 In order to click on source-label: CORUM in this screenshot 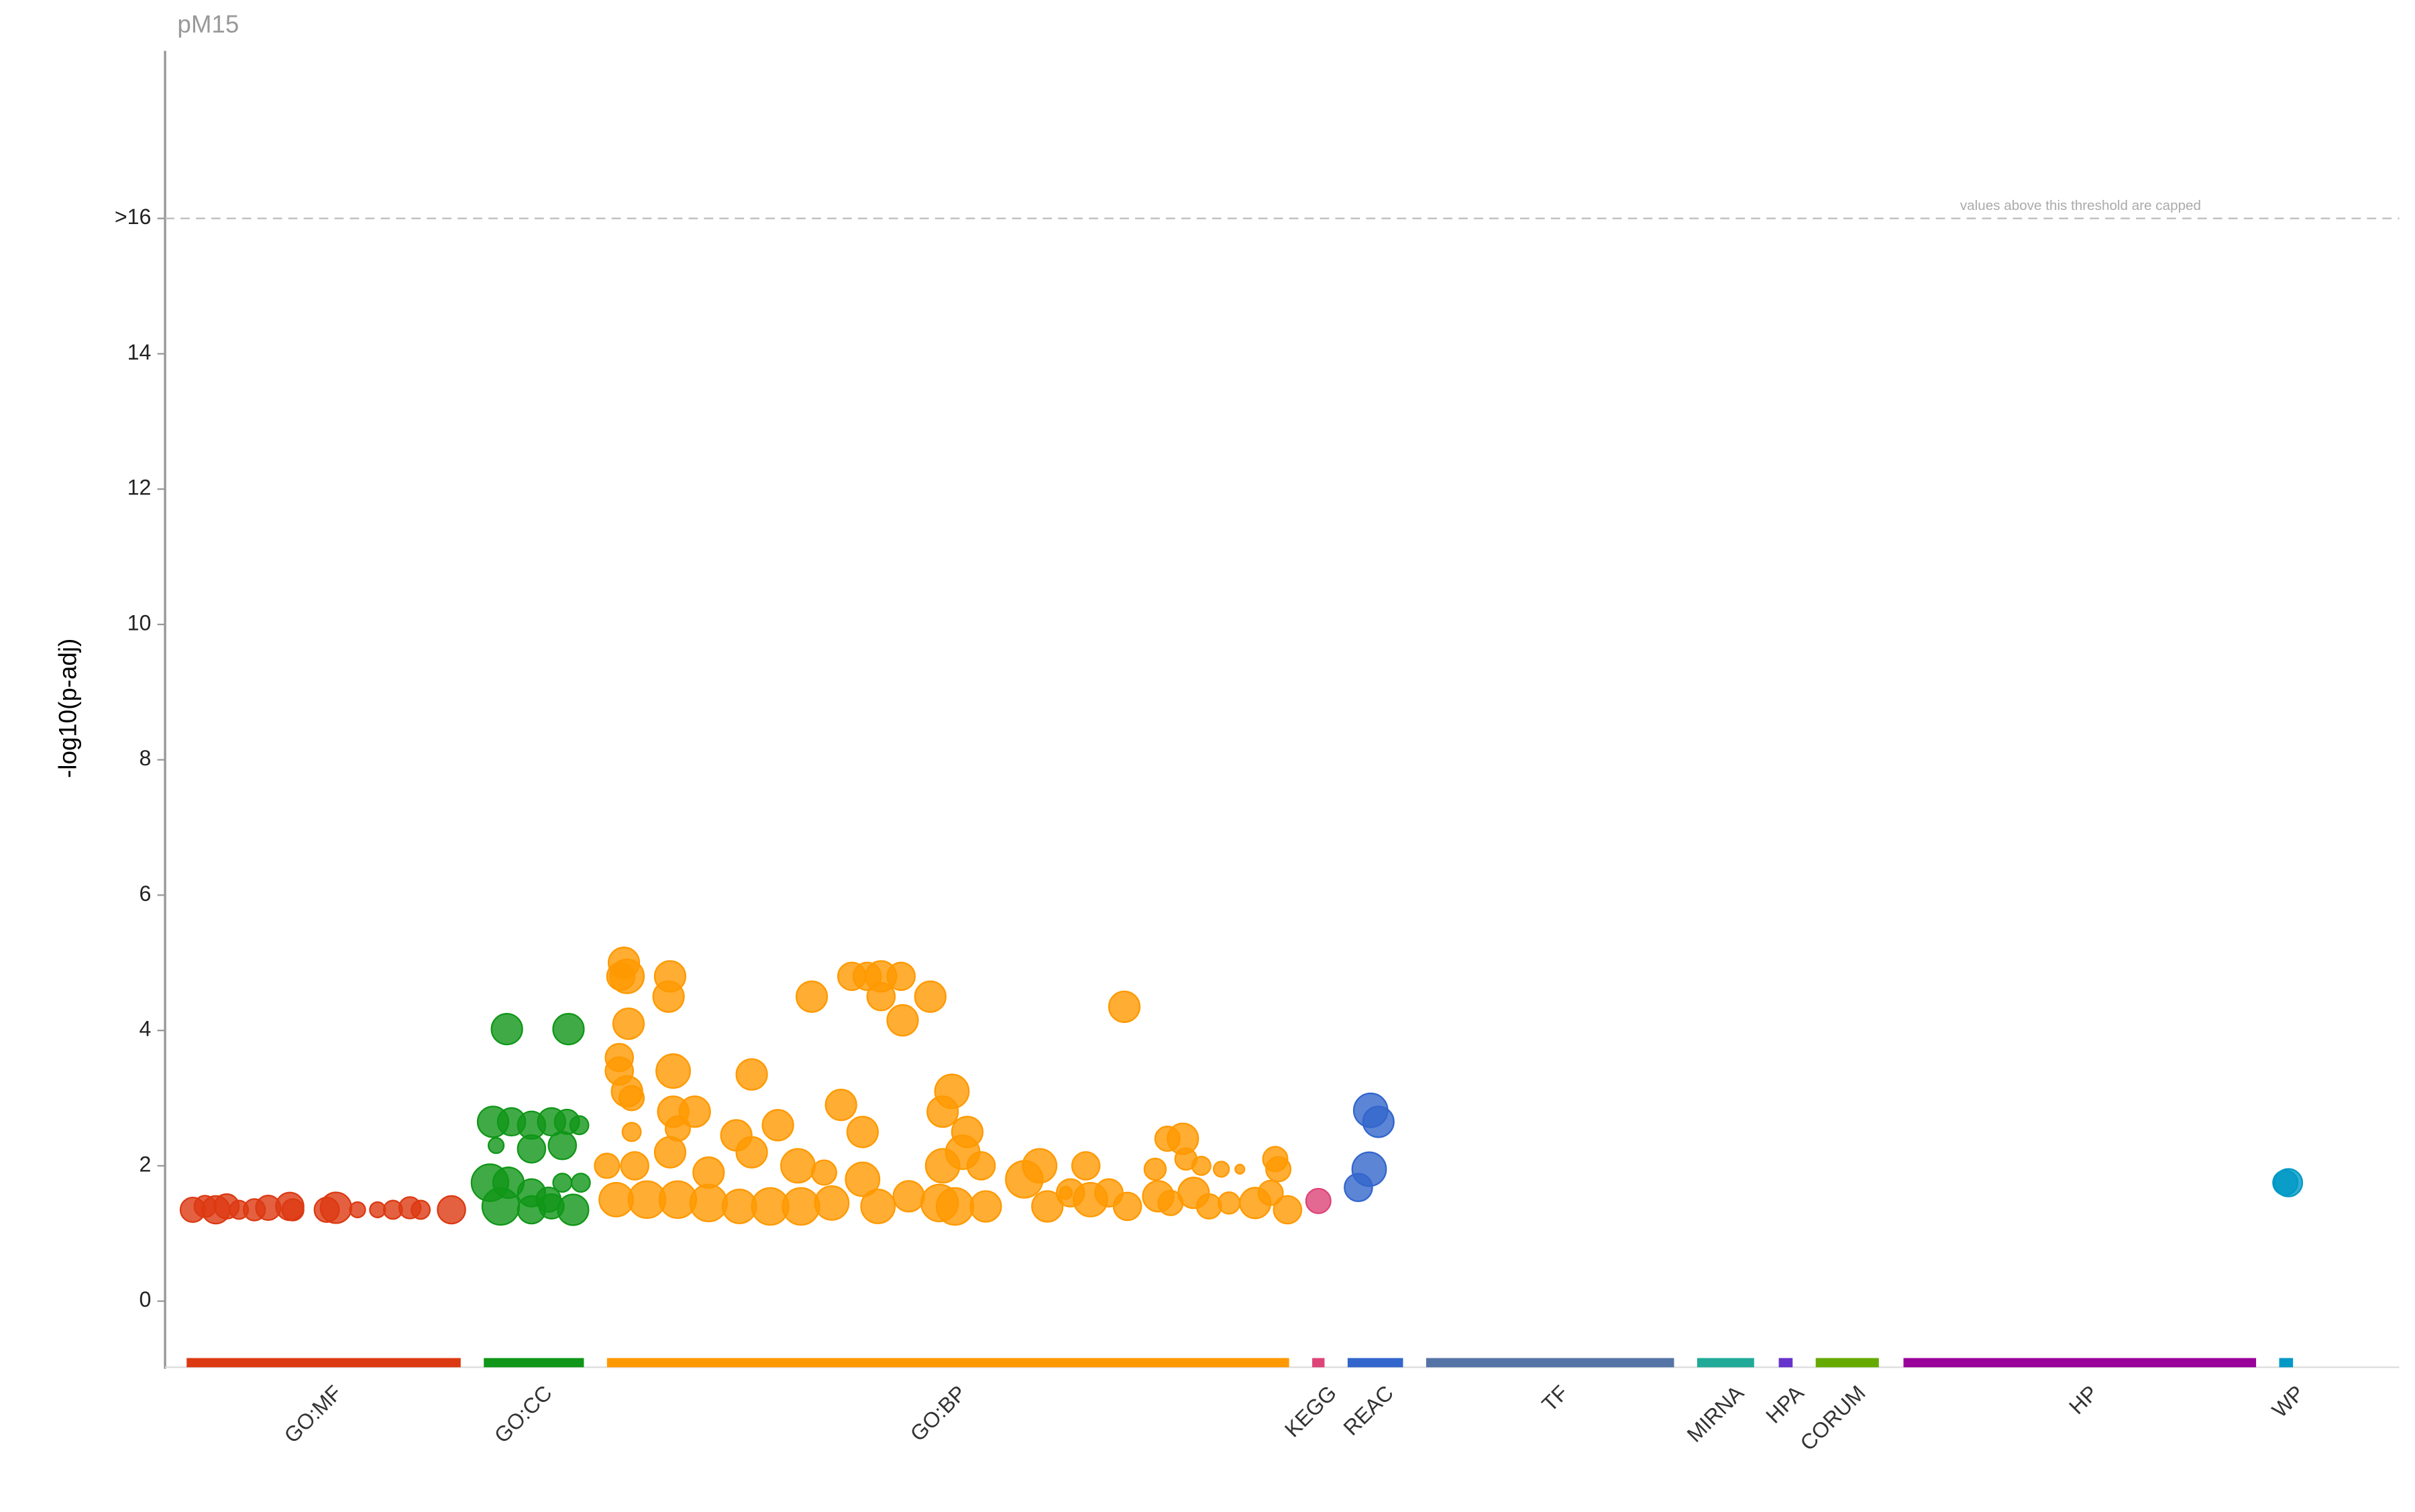, I will do `click(1832, 1418)`.